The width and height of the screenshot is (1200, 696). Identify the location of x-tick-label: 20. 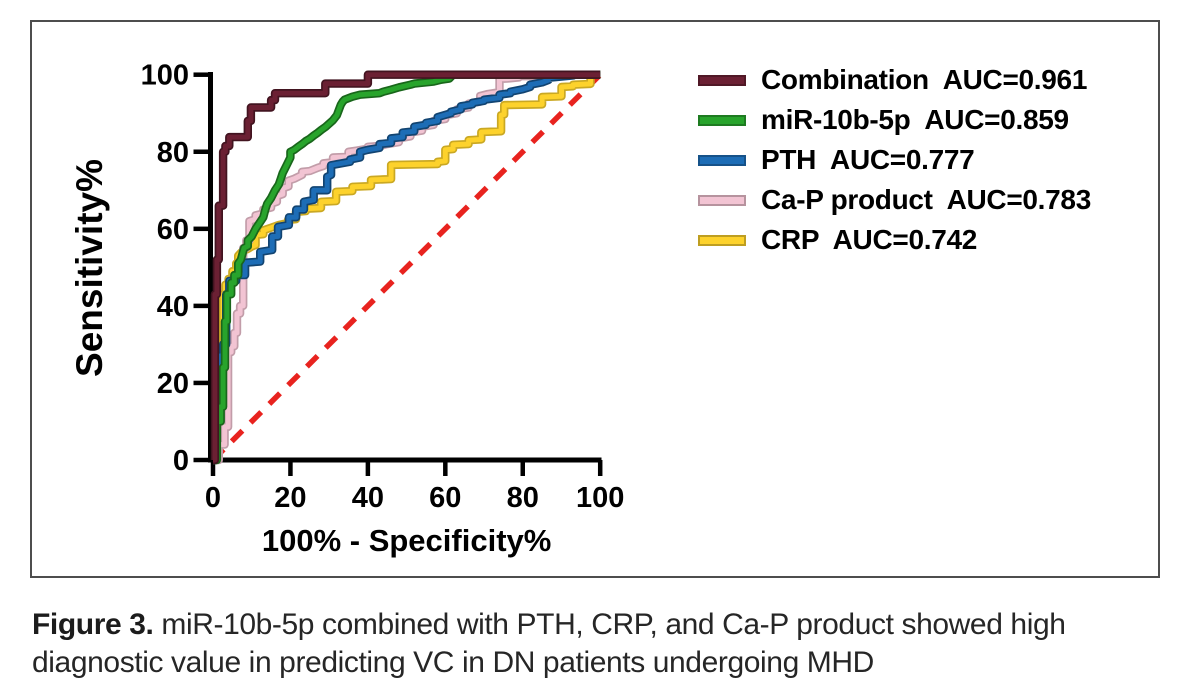
(290, 498).